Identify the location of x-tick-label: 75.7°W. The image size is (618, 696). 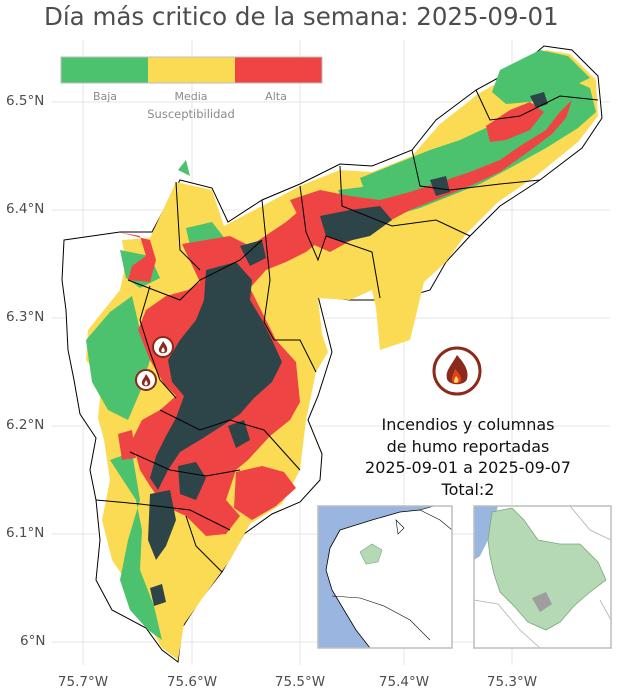
(83, 682).